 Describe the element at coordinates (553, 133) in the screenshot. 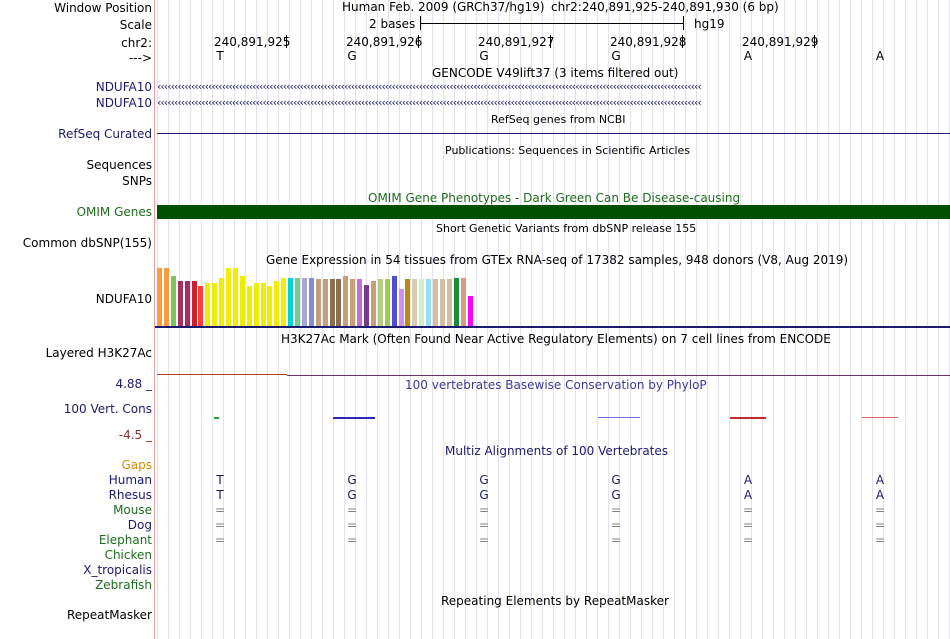

I see `refseq-gene-line` at that location.